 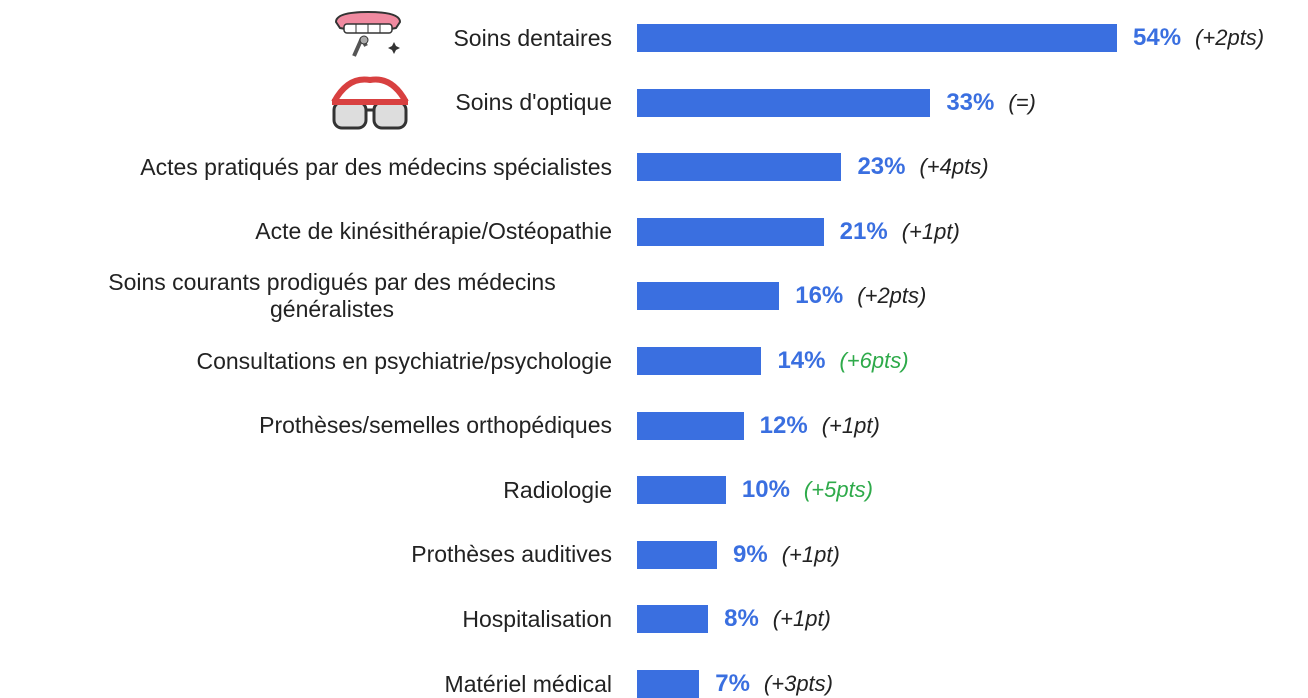 I want to click on category-label: Soins d'optique, so click(x=306, y=102).